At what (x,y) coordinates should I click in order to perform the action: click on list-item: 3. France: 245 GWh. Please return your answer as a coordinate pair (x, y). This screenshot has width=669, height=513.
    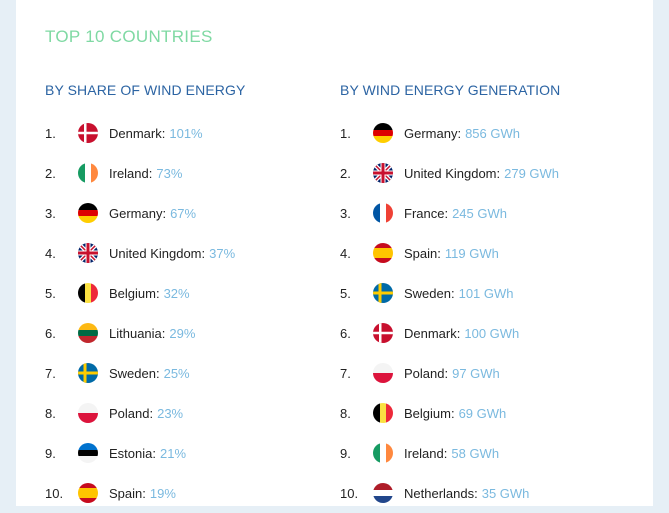
    Looking at the image, I should click on (450, 213).